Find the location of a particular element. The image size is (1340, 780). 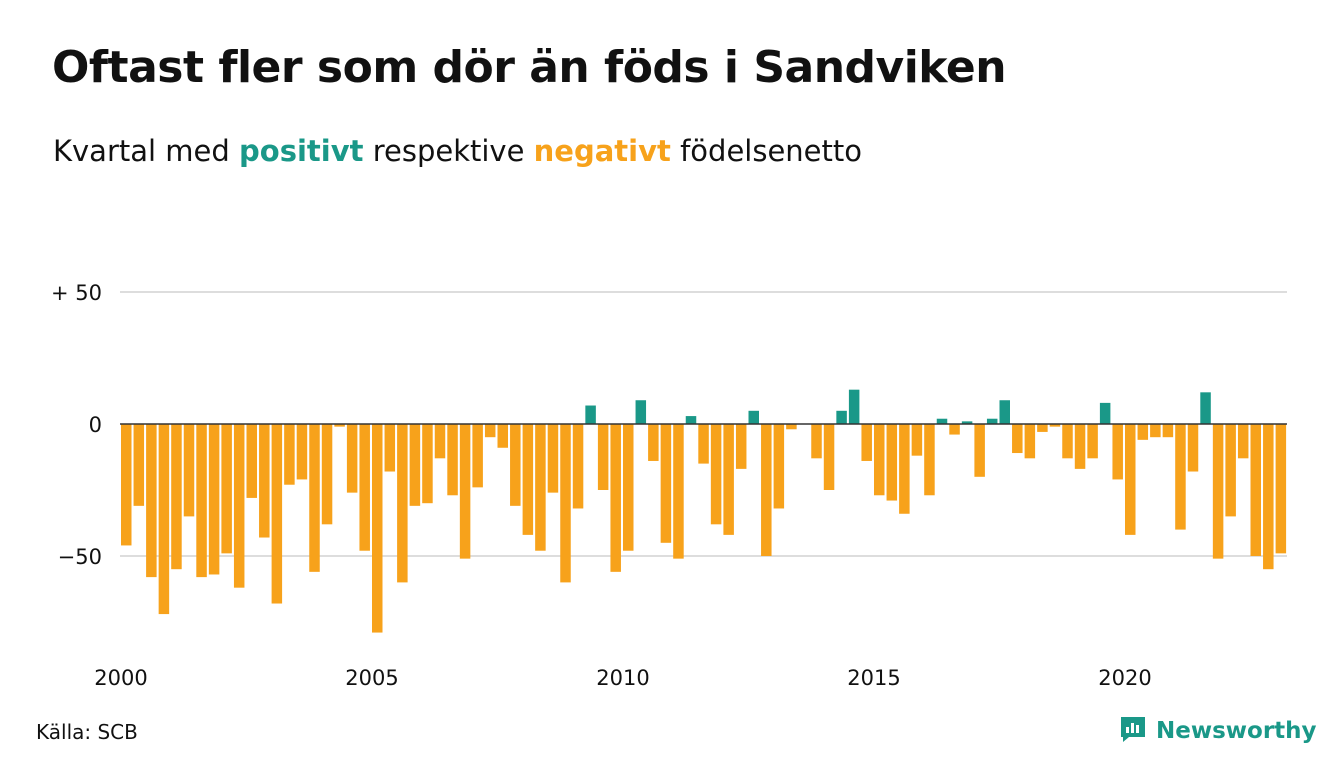

brand-logo: Newsworthy is located at coordinates (1217, 731).